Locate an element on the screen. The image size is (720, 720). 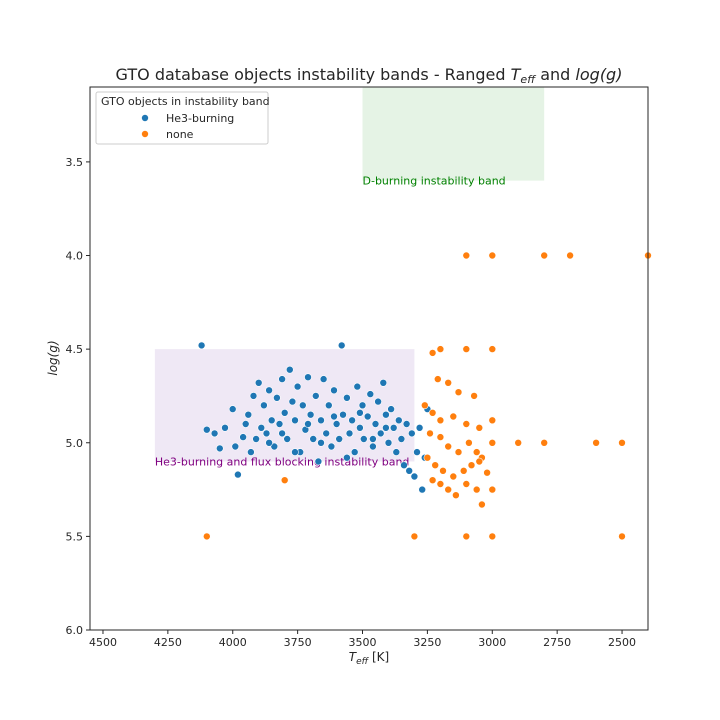
y-tick-label: 3.5 is located at coordinates (75, 162).